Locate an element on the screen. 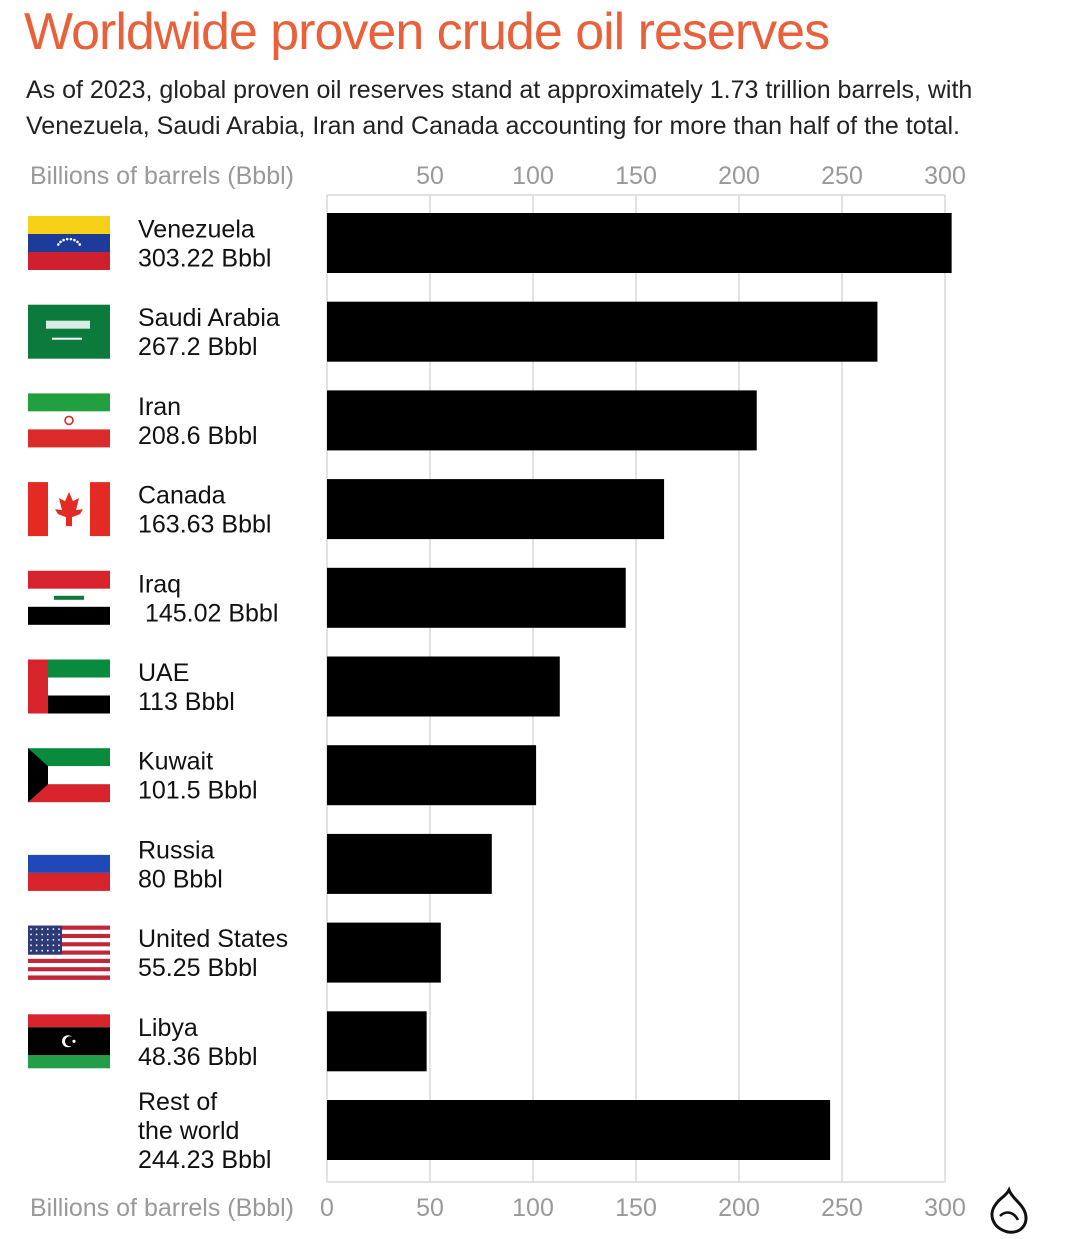  country-label: Canada 163.63 Bbbl is located at coordinates (204, 510).